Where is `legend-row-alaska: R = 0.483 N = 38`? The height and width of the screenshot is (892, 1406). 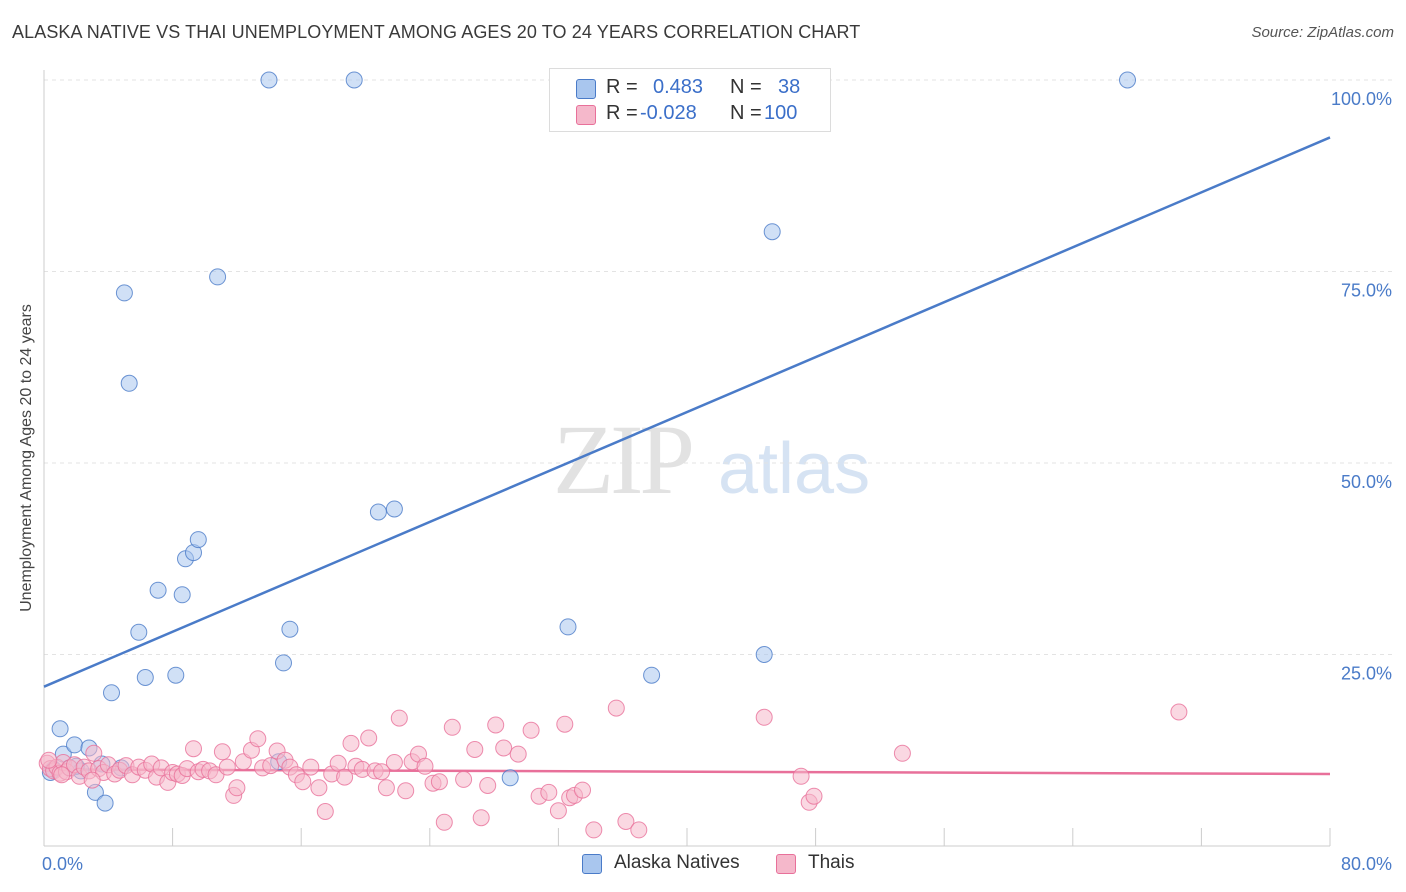
legend-row-alaska: R = 0.483 N = 38 is located at coordinates (690, 88).